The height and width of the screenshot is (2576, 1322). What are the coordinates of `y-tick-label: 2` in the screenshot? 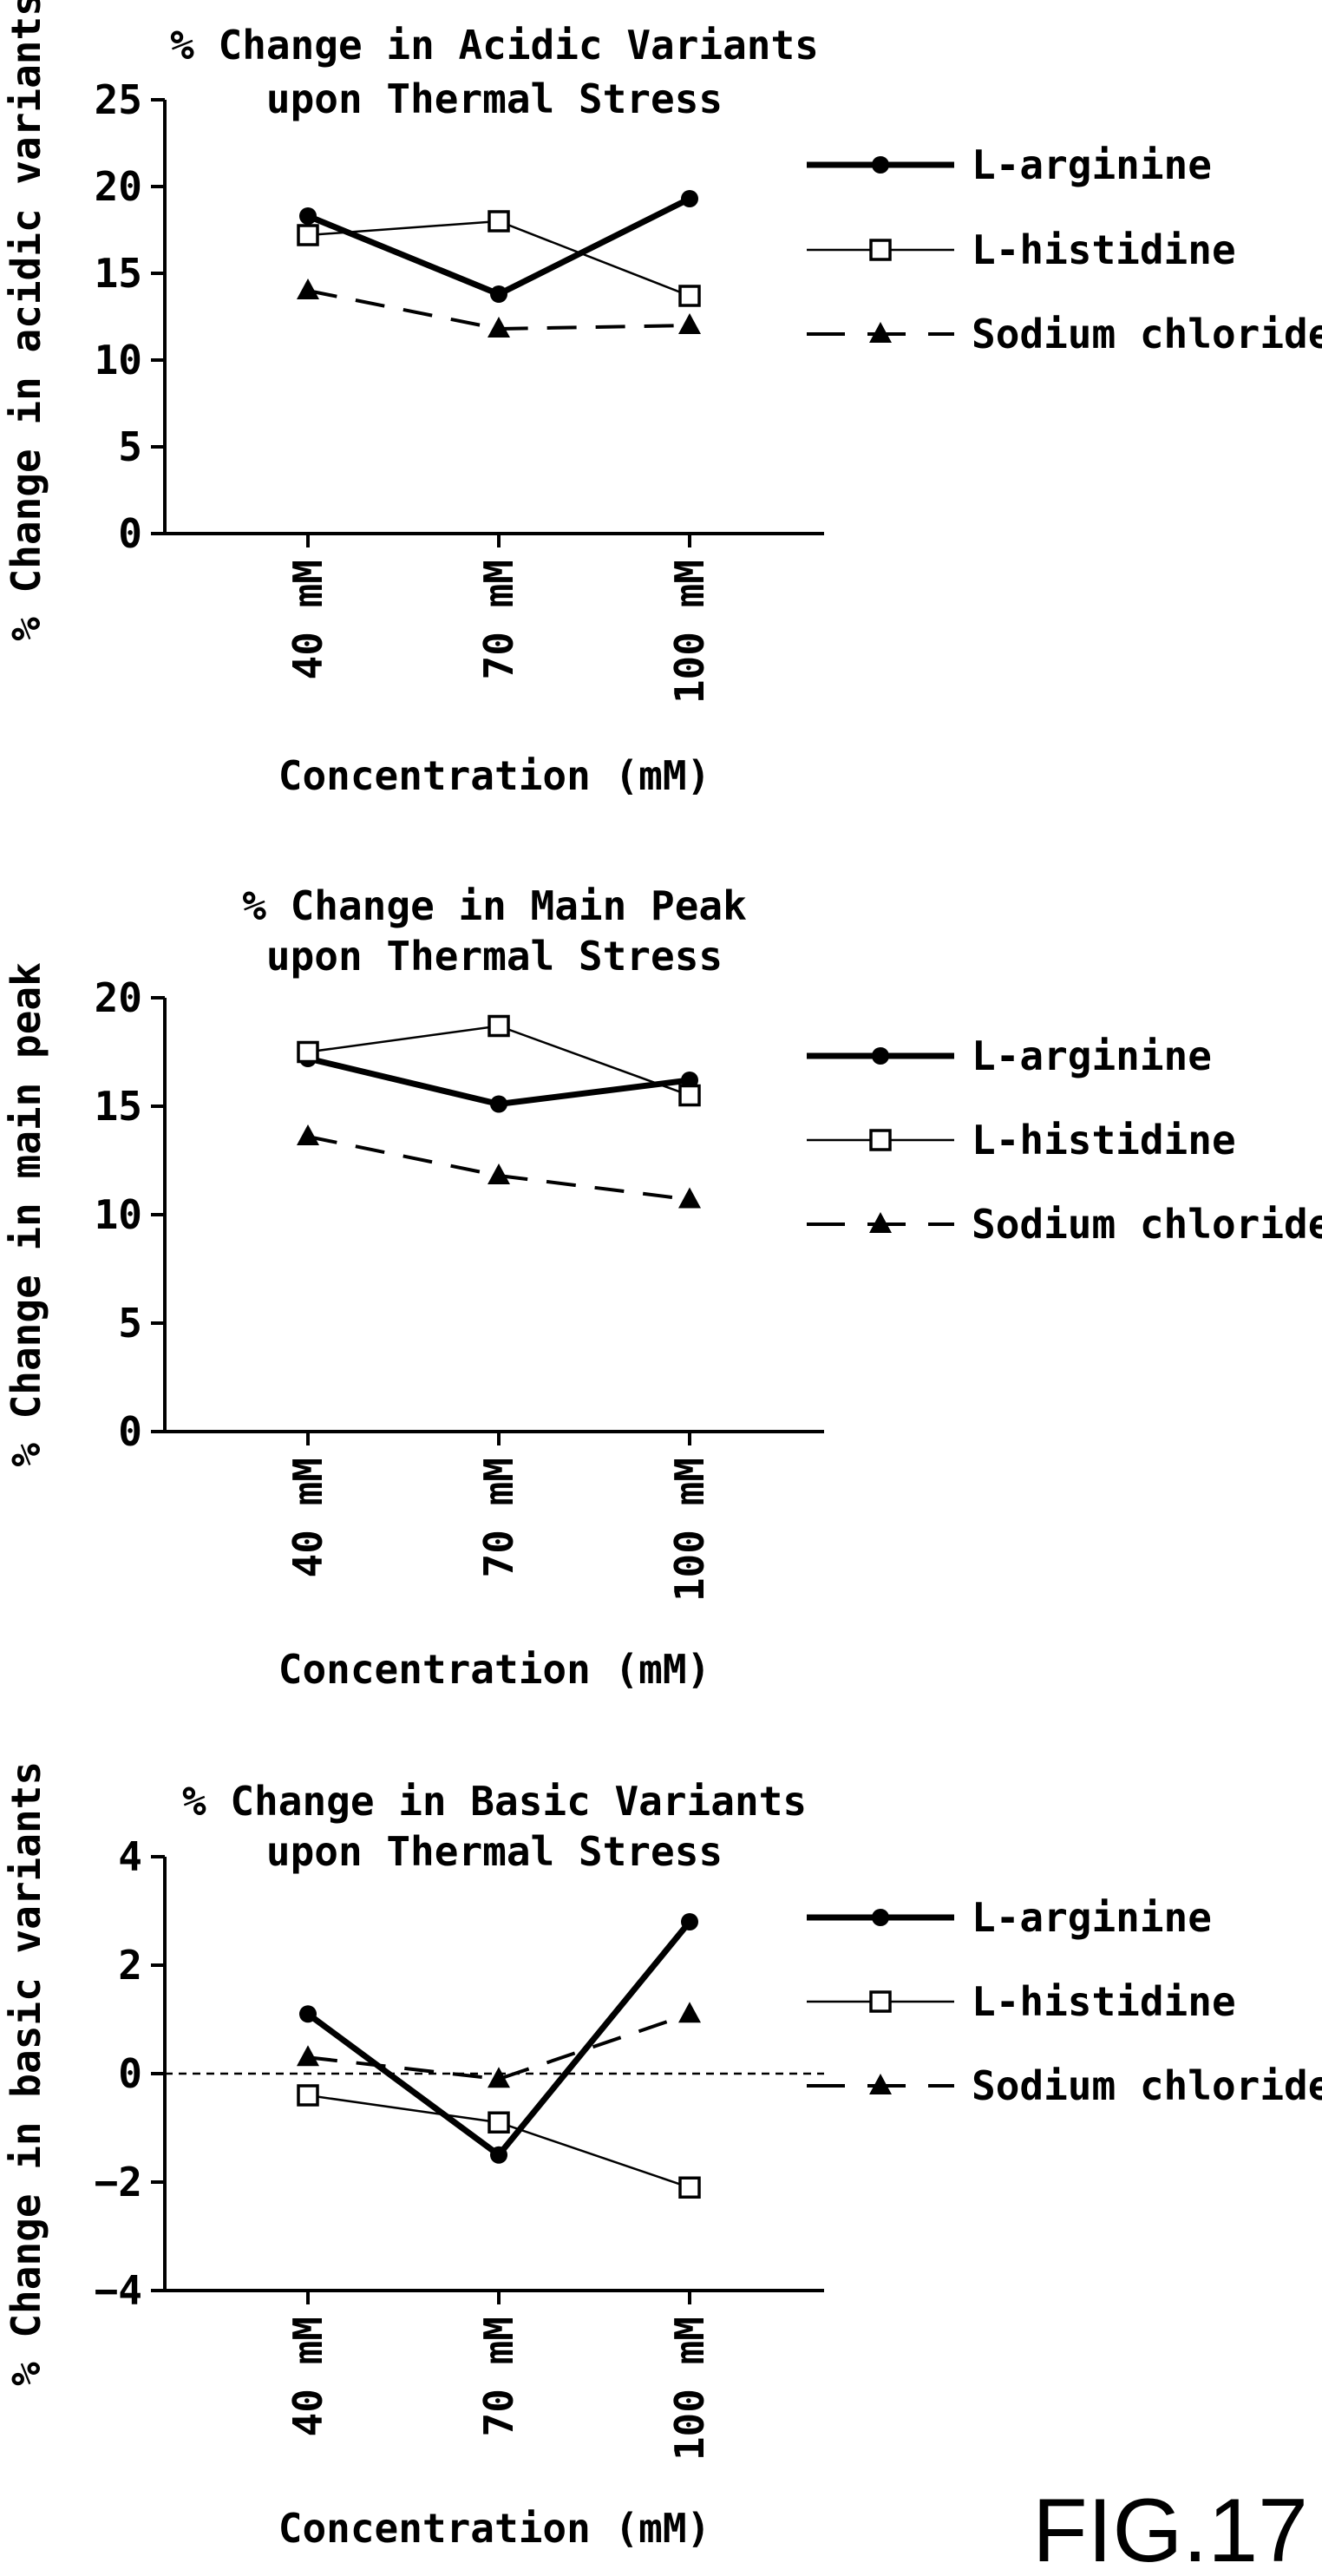 It's located at (130, 1965).